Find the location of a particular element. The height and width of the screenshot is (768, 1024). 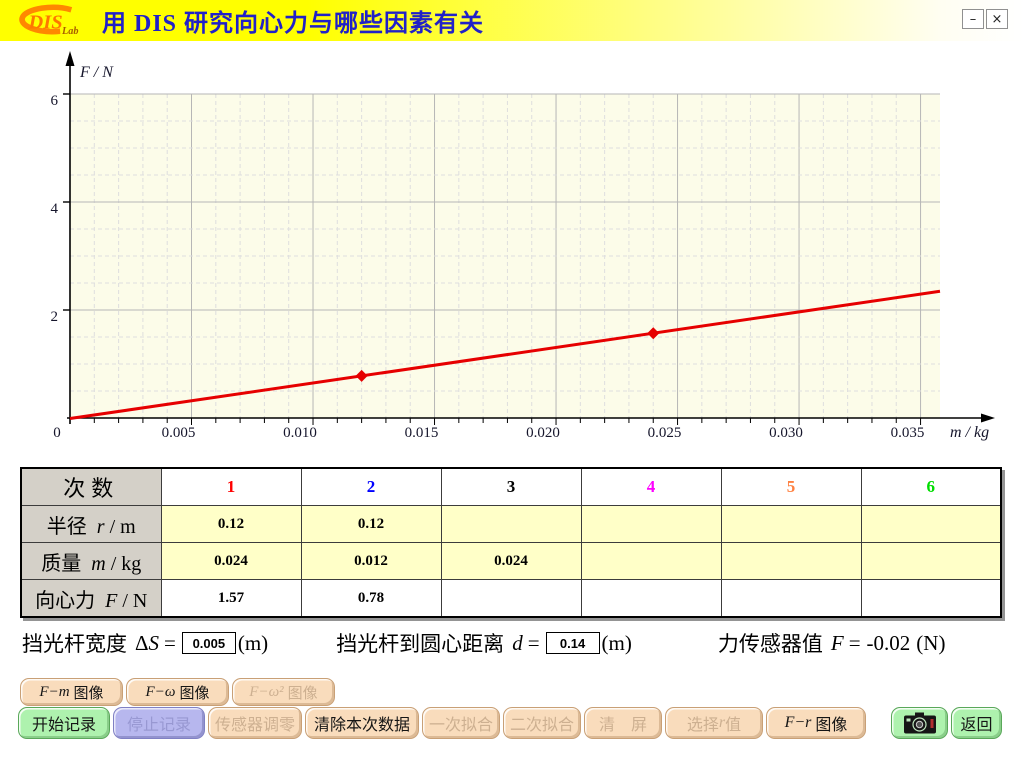

camera-button is located at coordinates (919, 723).